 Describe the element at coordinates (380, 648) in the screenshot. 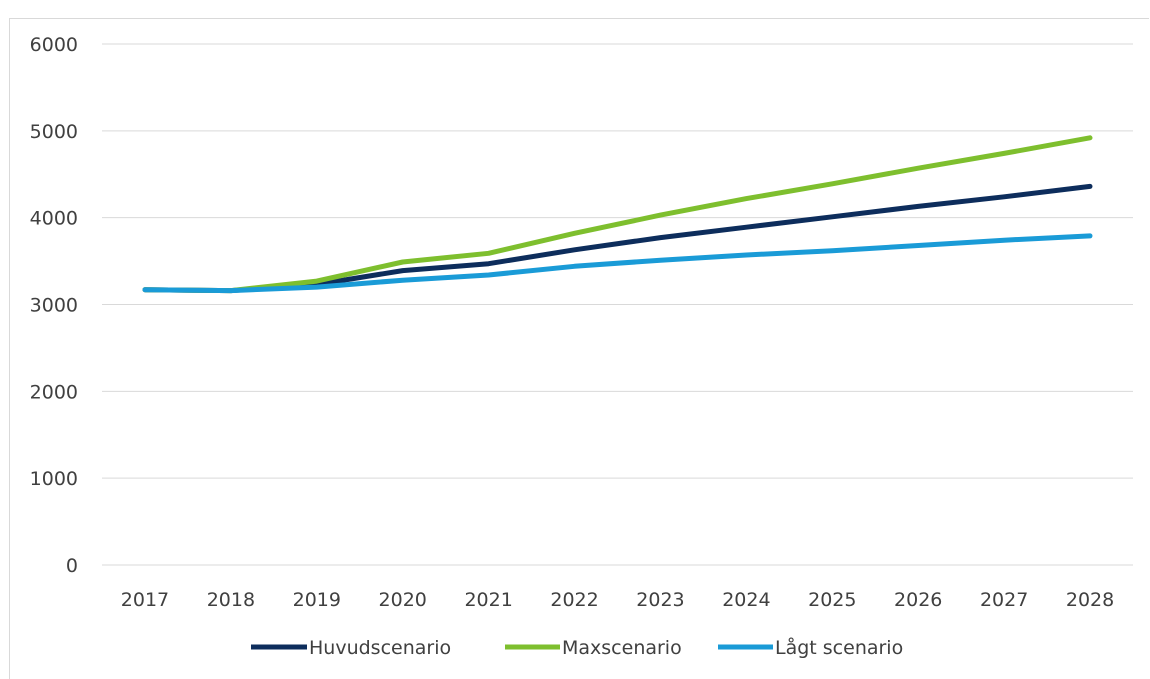

I see `legend-label: Huvudscenario` at that location.